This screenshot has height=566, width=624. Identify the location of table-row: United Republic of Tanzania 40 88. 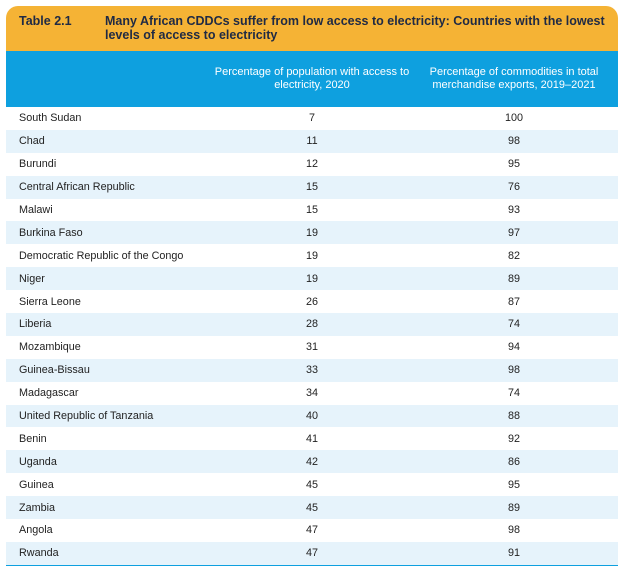
(312, 416).